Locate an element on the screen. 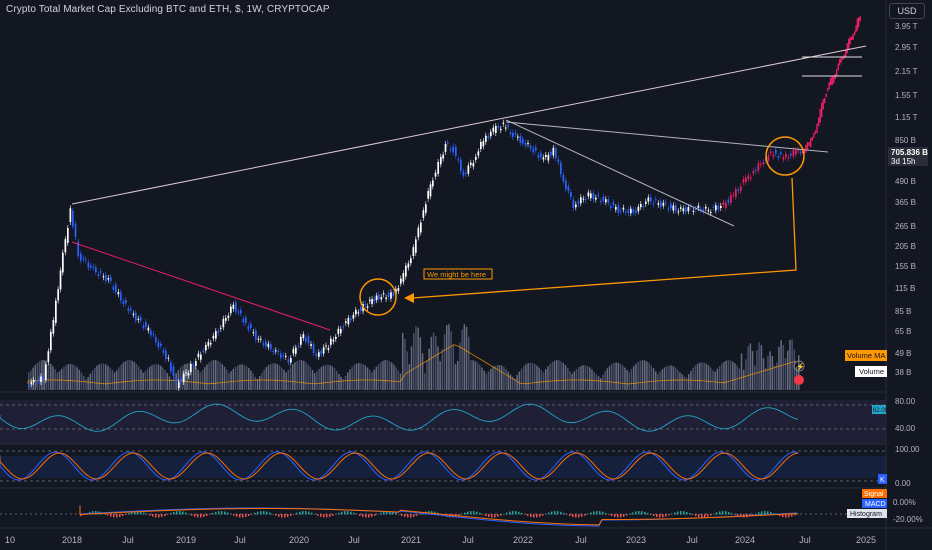 The width and height of the screenshot is (932, 550). signal-badge is located at coordinates (874, 493).